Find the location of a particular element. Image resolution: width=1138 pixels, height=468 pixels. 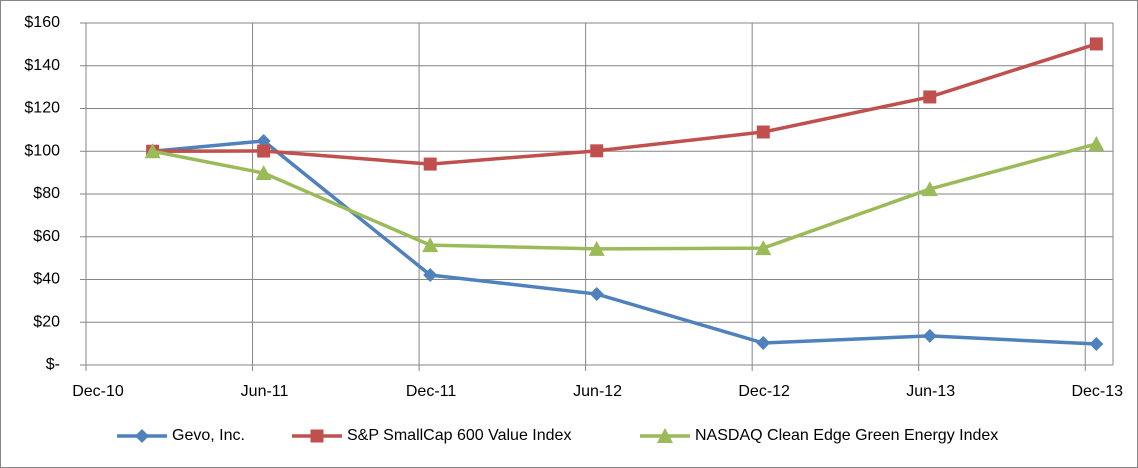

x-tick-label: Jun-12 is located at coordinates (597, 391).